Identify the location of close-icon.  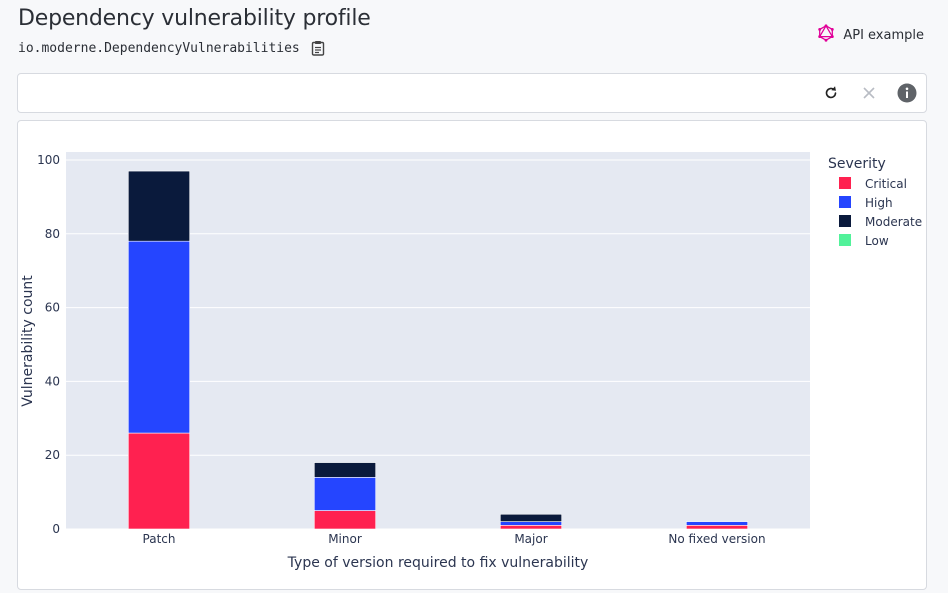
(869, 93).